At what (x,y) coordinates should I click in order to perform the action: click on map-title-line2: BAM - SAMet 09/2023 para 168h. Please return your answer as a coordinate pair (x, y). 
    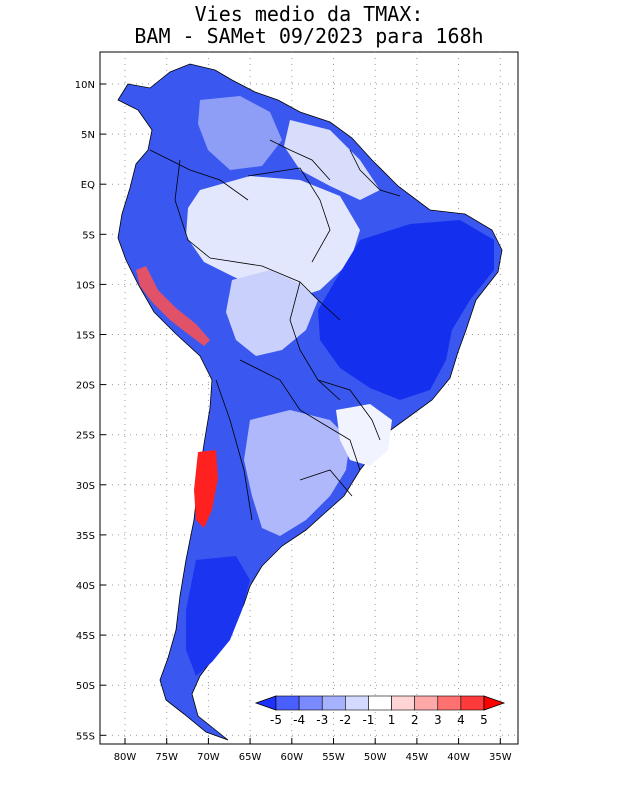
    Looking at the image, I should click on (309, 36).